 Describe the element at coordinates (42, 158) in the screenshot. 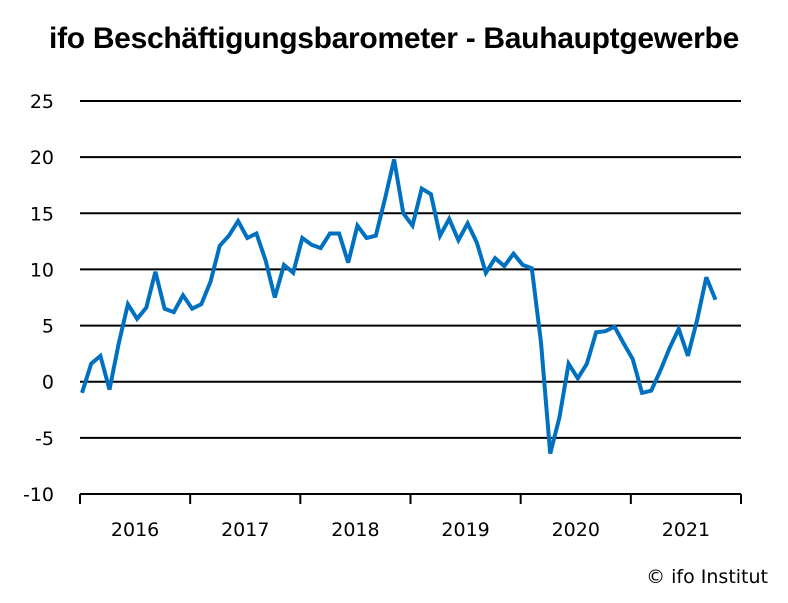

I see `y-tick-label: 20` at that location.